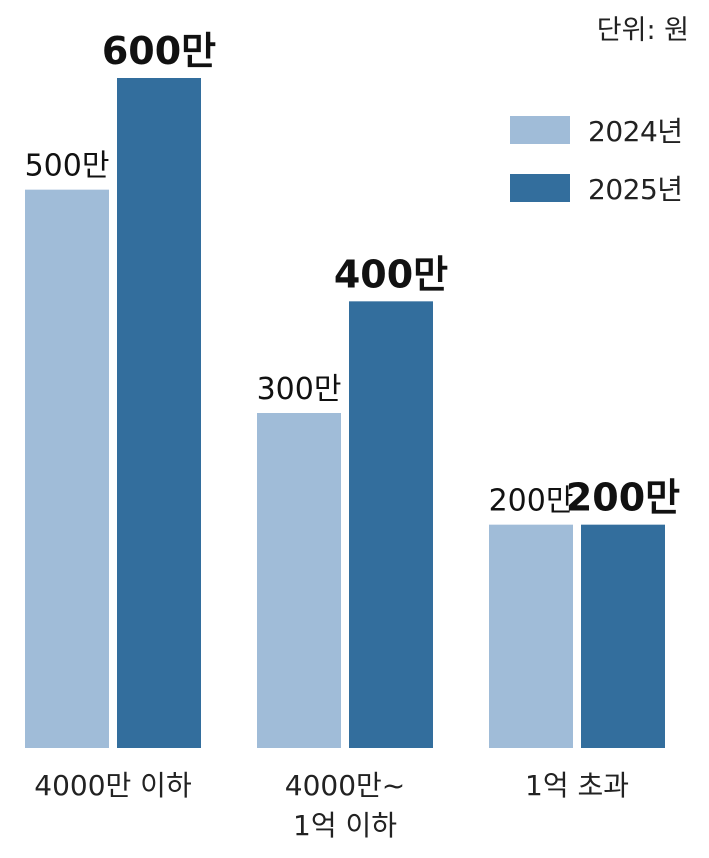 The width and height of the screenshot is (709, 858). Describe the element at coordinates (531, 501) in the screenshot. I see `value-label-2-0: 200만` at that location.